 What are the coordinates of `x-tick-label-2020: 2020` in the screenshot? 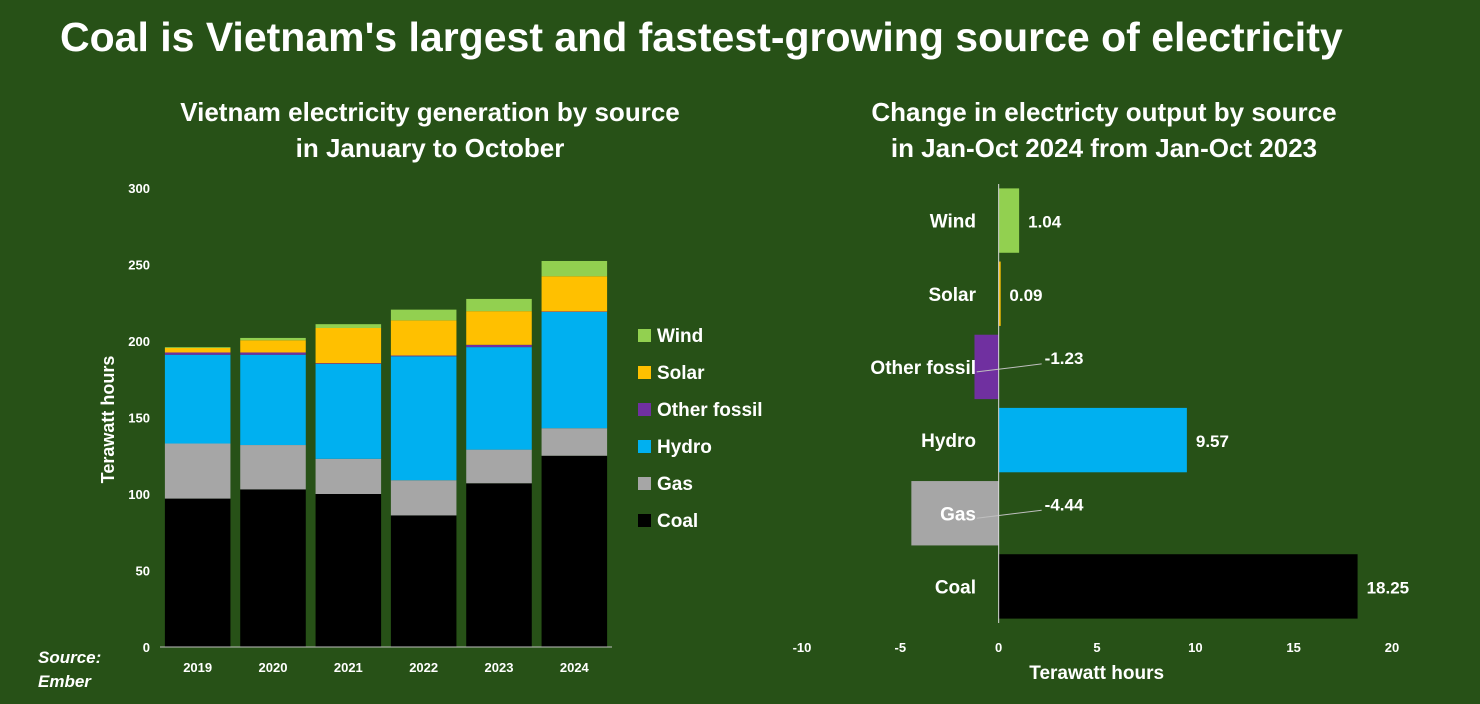 It's located at (273, 667).